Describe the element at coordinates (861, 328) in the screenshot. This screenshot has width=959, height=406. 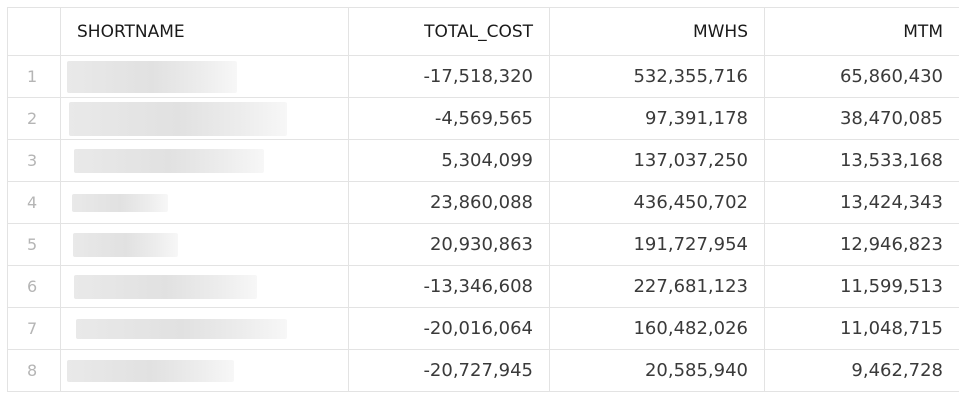
I see `mtm-cell: 11,048,715` at that location.